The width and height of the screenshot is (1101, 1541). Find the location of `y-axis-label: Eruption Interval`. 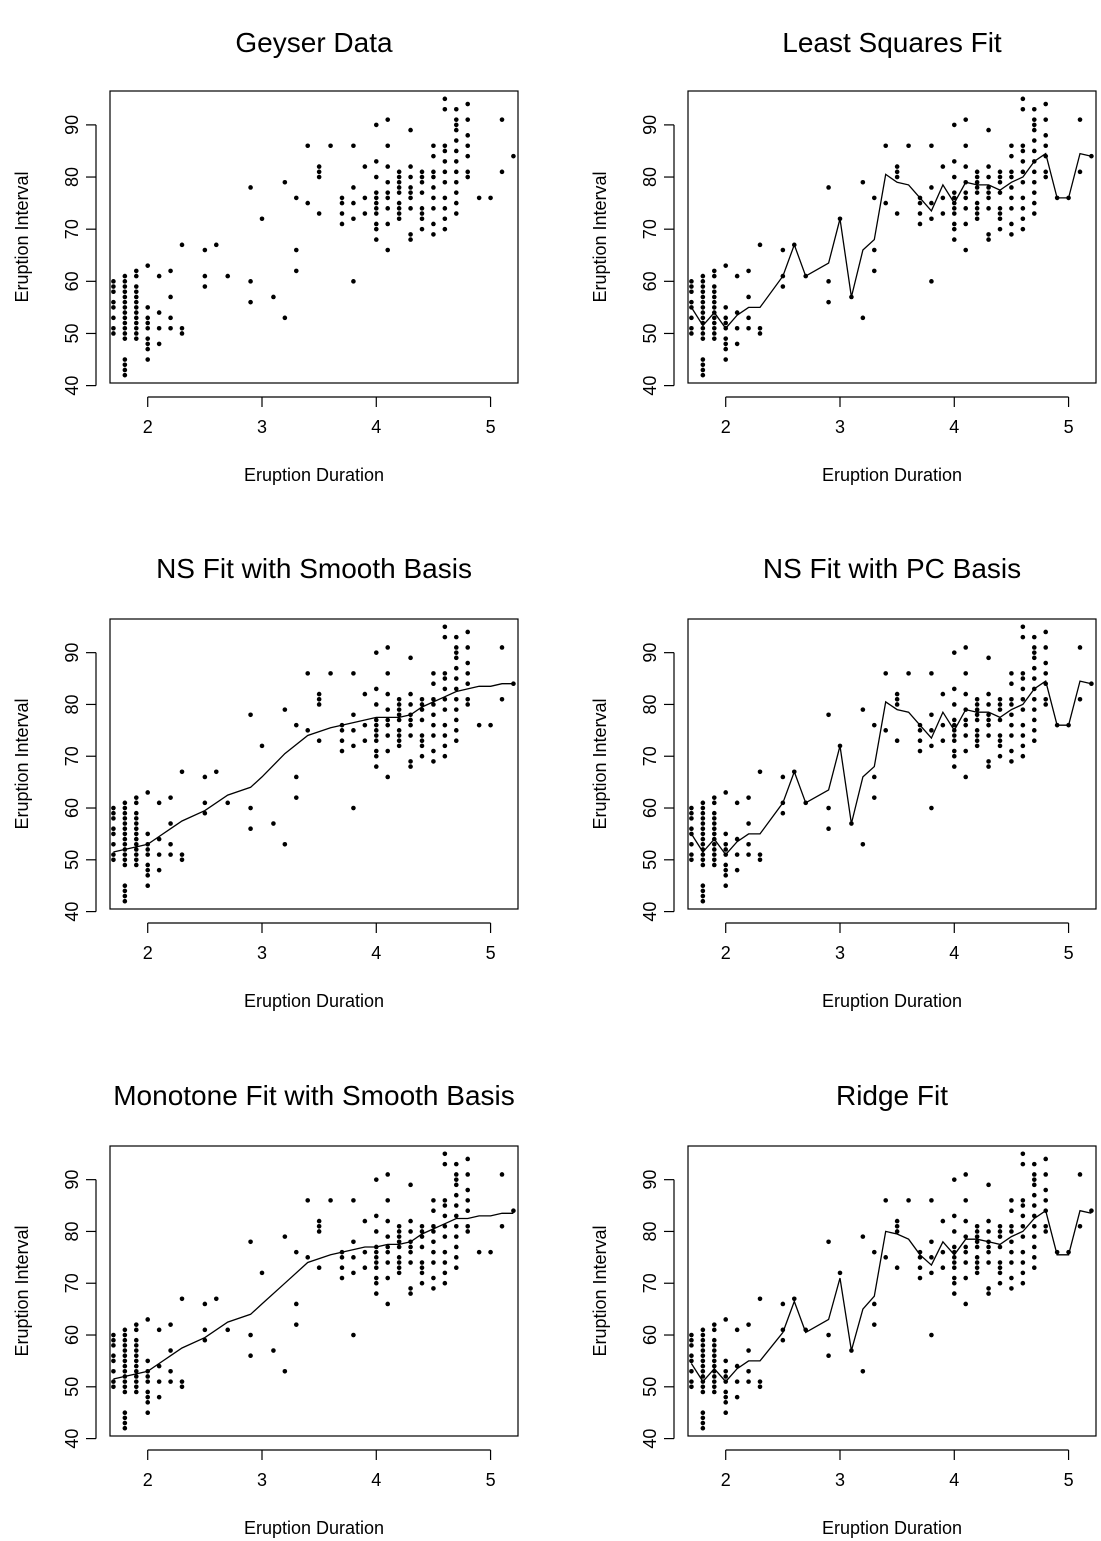

y-axis-label: Eruption Interval is located at coordinates (600, 1290).